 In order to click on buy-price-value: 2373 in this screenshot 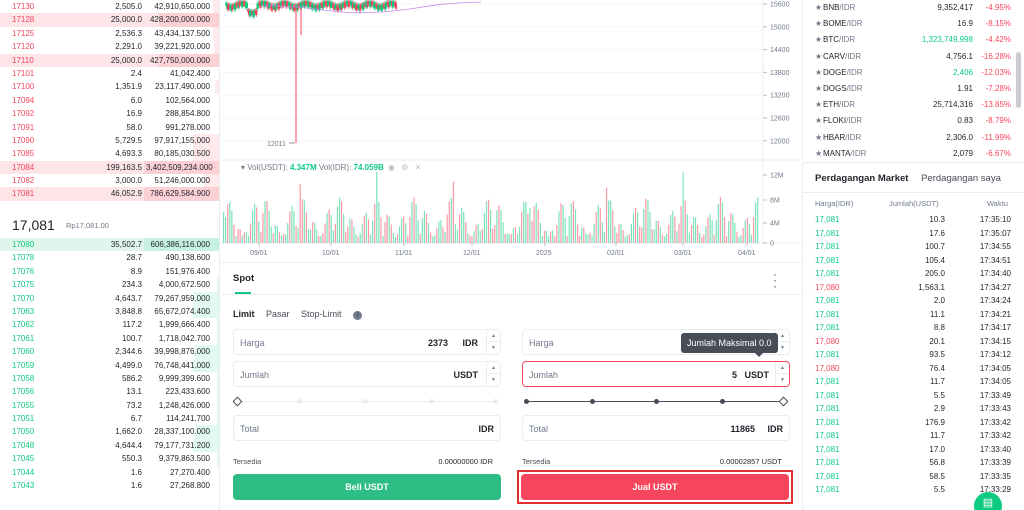, I will do `click(437, 343)`.